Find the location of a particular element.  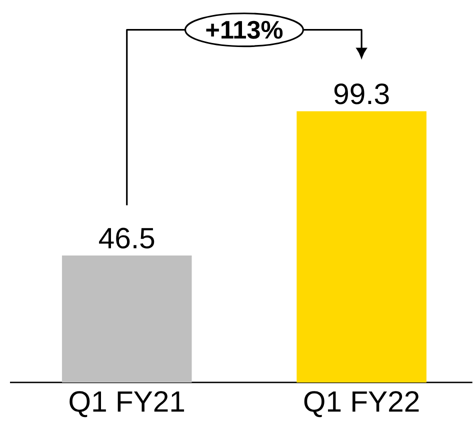

text: +113% is located at coordinates (244, 29).